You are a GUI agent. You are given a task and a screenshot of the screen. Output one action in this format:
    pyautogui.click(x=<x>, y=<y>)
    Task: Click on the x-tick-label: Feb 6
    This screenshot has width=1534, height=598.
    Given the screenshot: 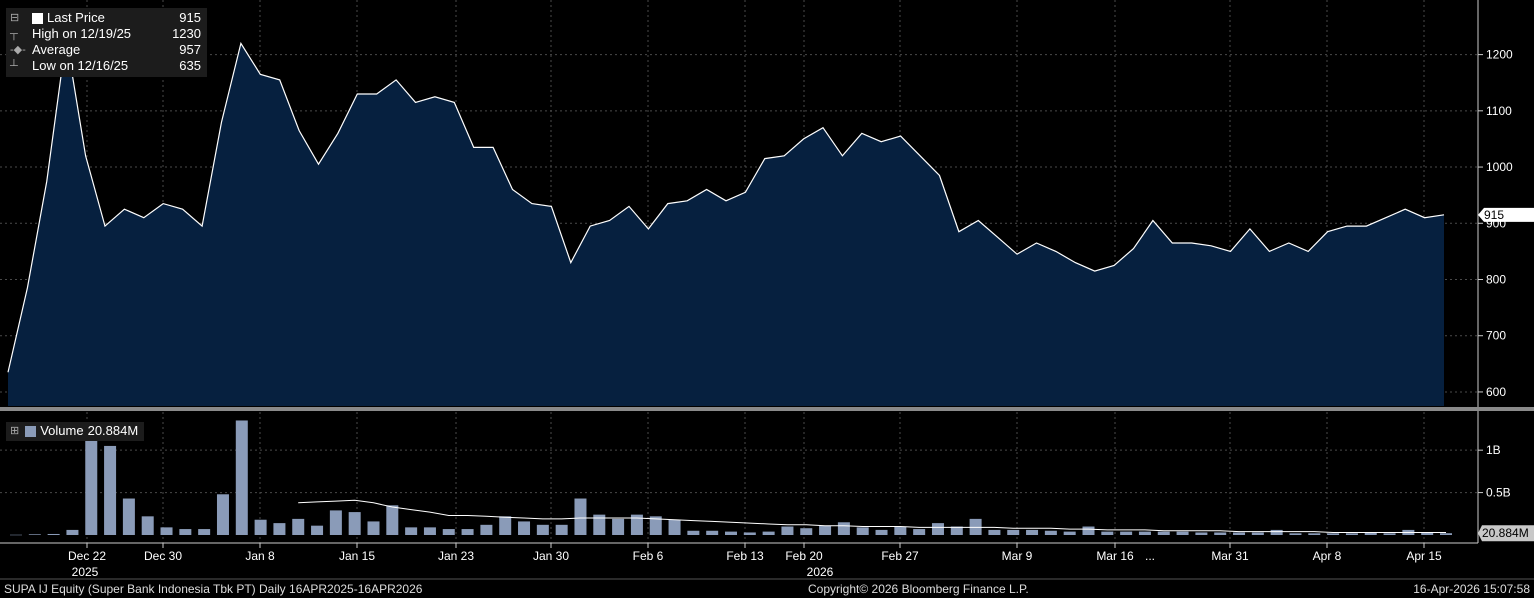 What is the action you would take?
    pyautogui.click(x=648, y=556)
    